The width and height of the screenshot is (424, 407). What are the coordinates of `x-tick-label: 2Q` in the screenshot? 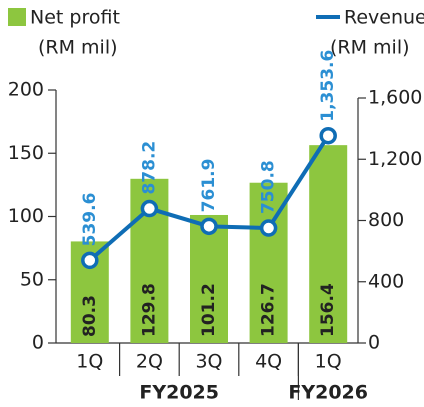 It's located at (149, 362).